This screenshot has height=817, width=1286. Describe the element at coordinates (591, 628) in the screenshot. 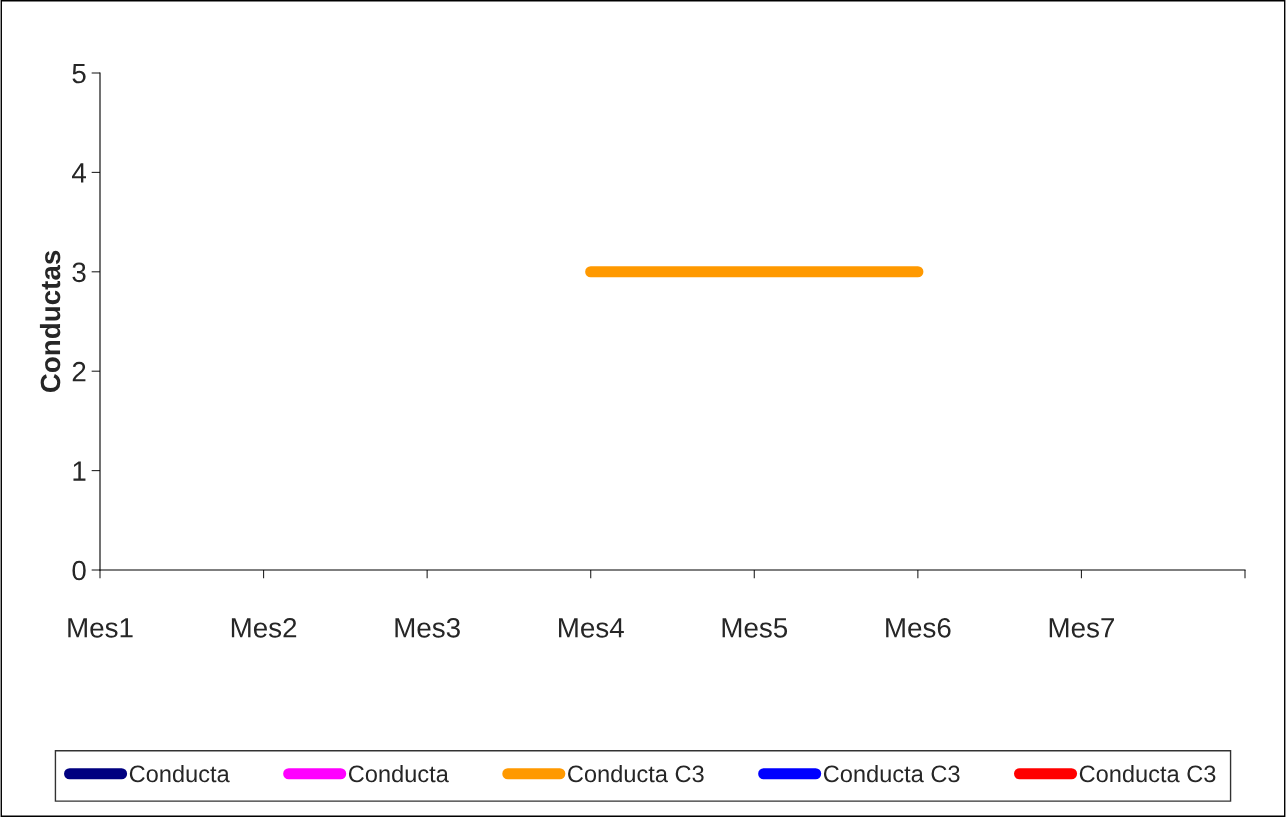

I see `x-tick-label: Mes4` at that location.